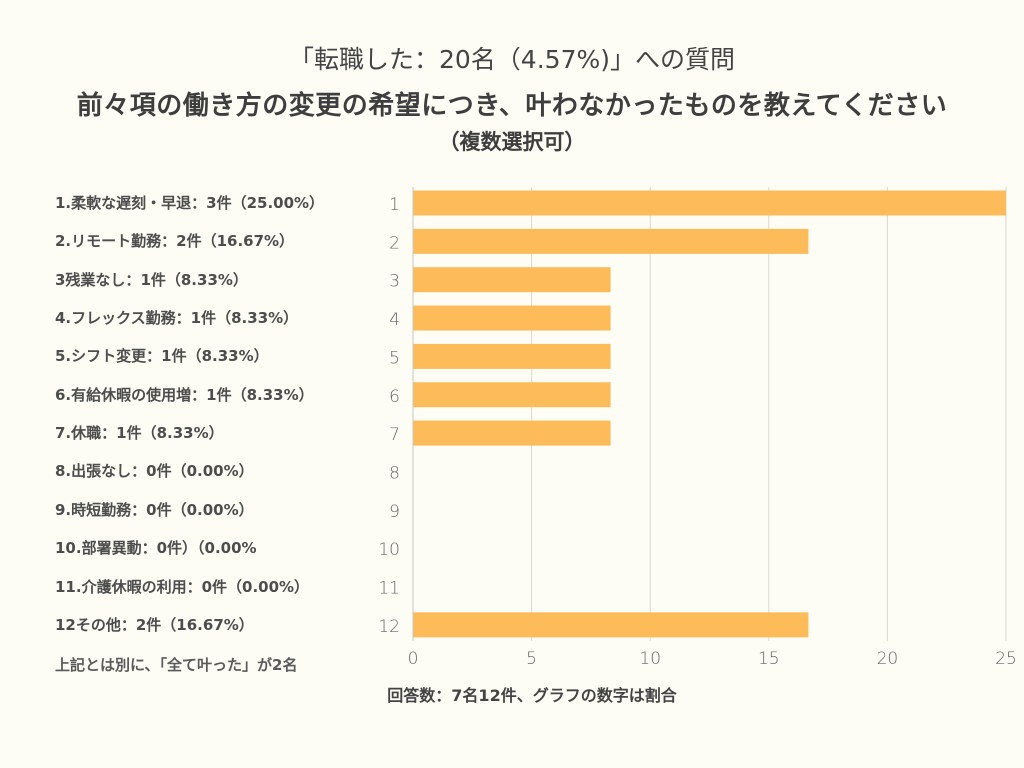 The width and height of the screenshot is (1024, 768). Describe the element at coordinates (175, 241) in the screenshot. I see `category-label: 2.リモート勤務：2件（16.67%）` at that location.